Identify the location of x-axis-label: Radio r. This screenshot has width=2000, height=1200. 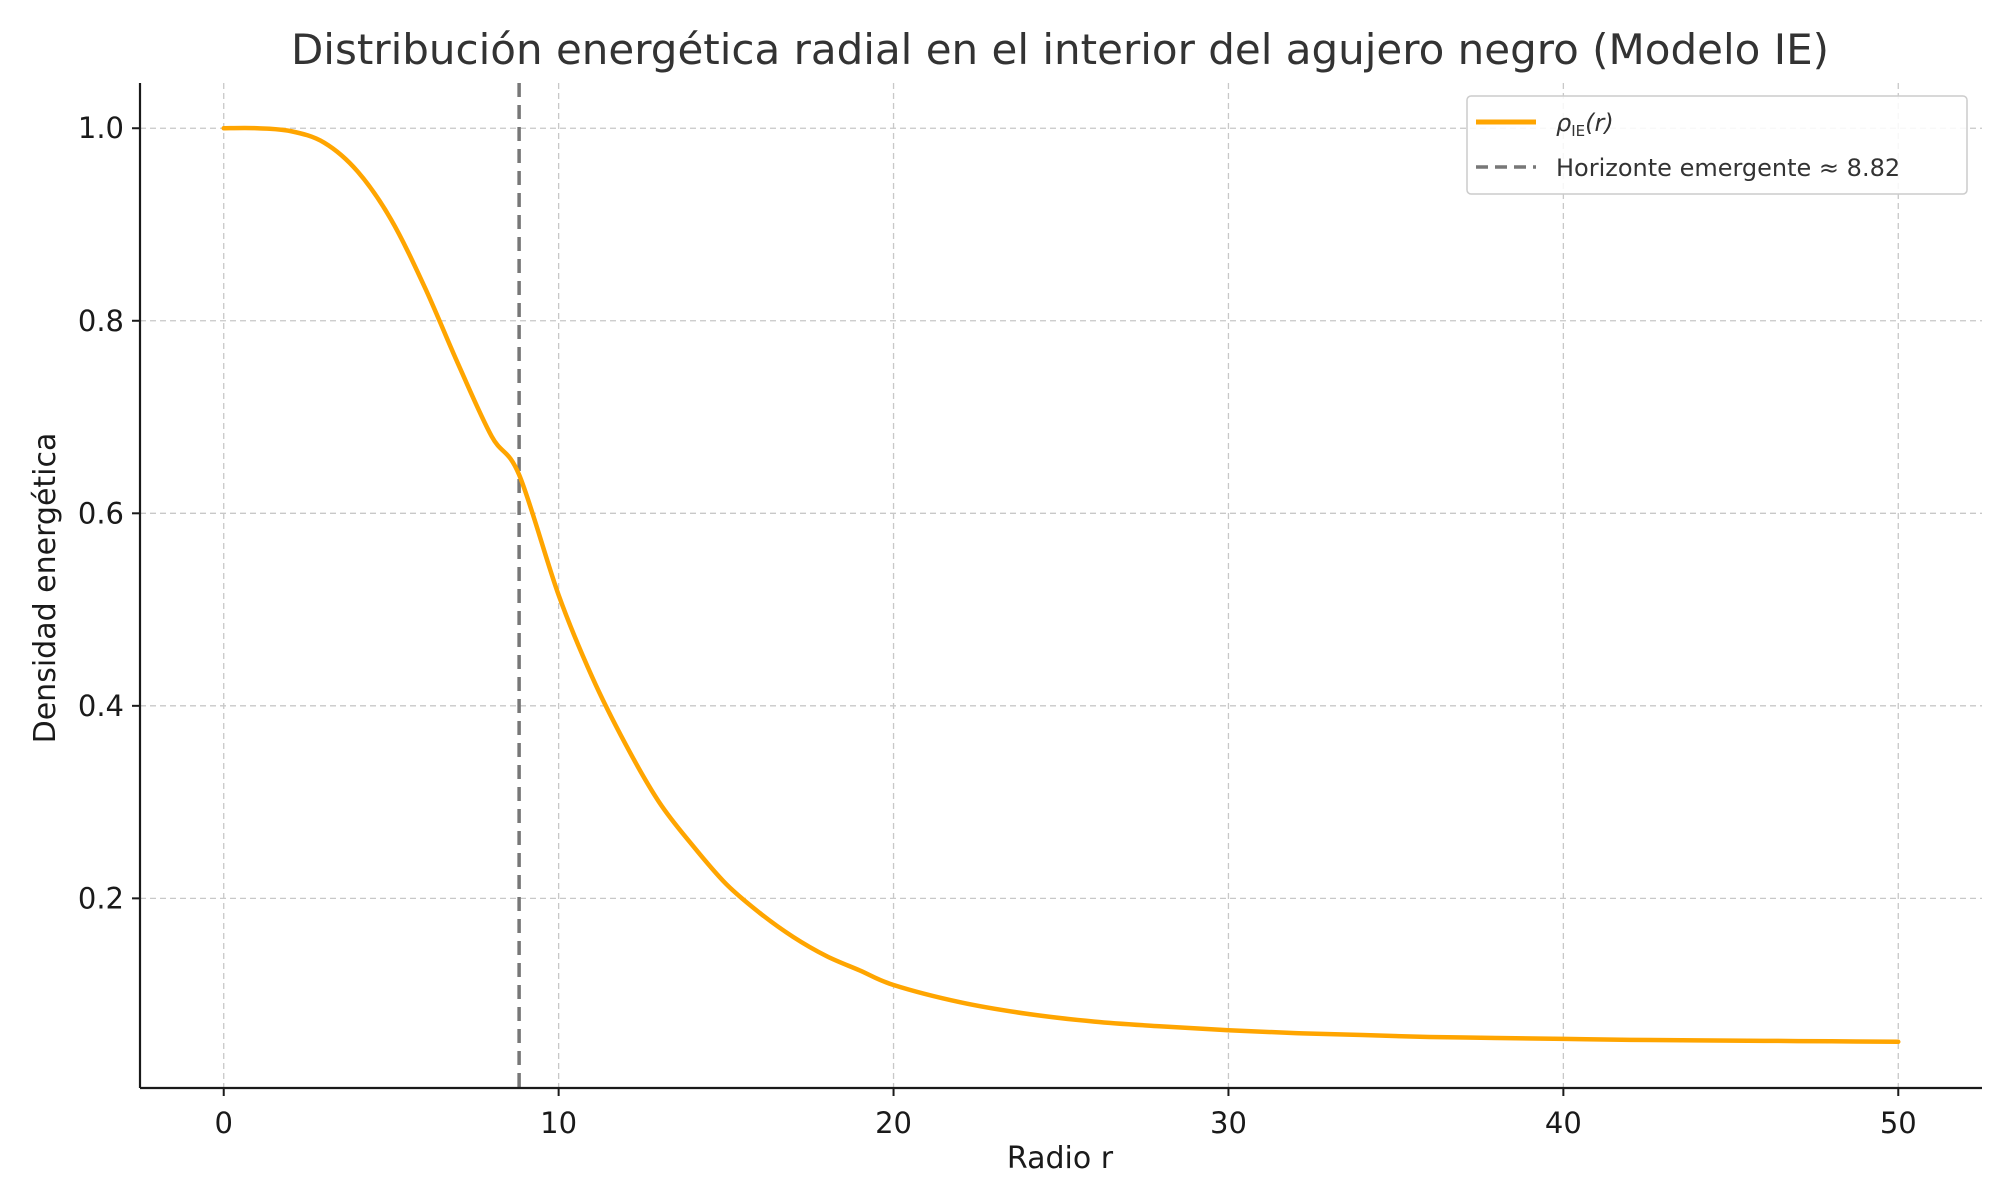
(1060, 1158).